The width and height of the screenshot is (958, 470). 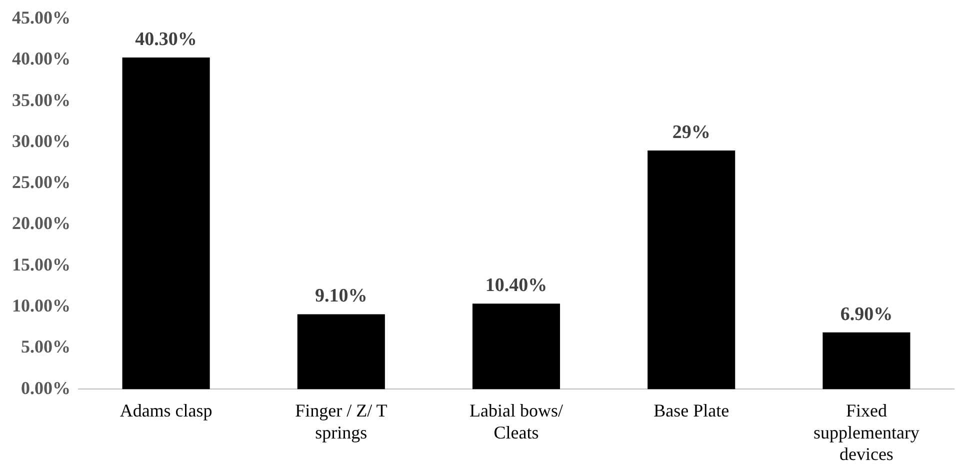 I want to click on y-tick-label: 20.00%, so click(x=41, y=223).